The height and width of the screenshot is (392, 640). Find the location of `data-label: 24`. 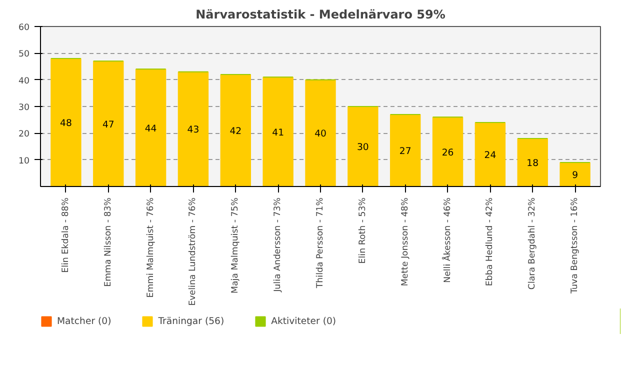

data-label: 24 is located at coordinates (490, 155).